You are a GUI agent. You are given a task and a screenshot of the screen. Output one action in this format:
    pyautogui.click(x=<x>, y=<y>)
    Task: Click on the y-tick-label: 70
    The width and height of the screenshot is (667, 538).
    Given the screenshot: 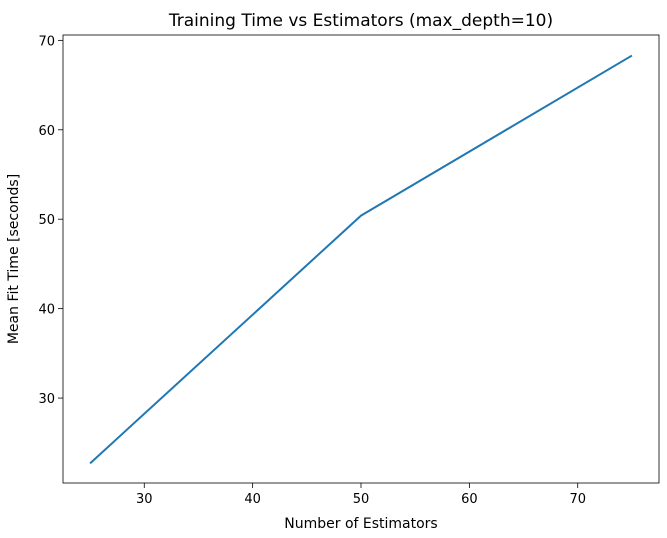 What is the action you would take?
    pyautogui.click(x=46, y=41)
    